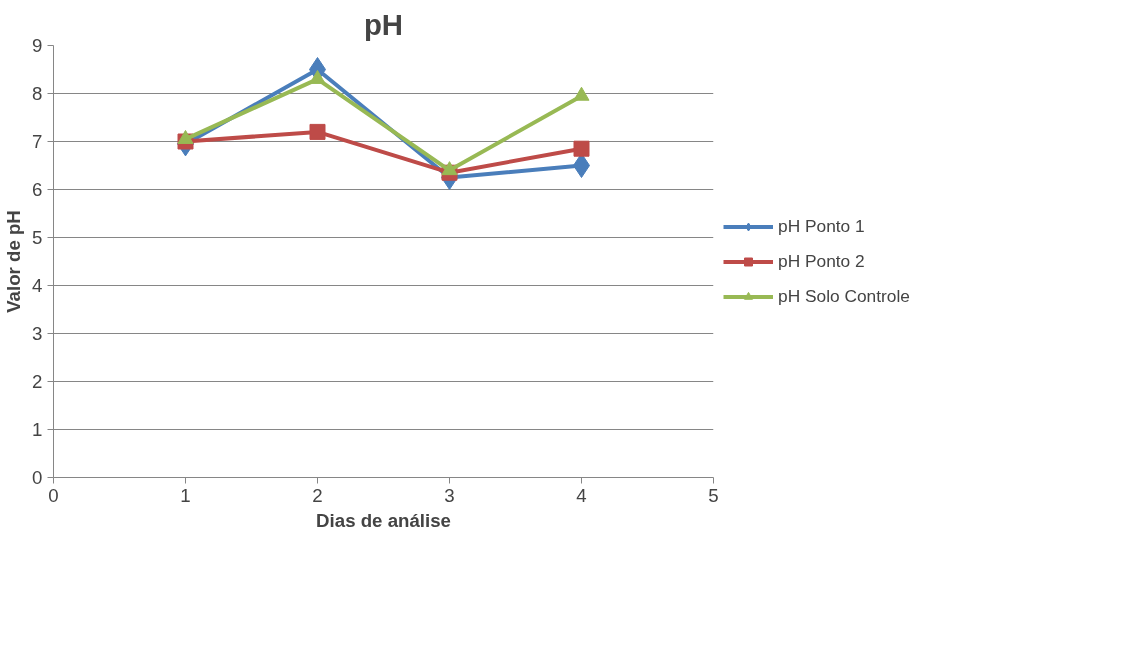 The width and height of the screenshot is (1143, 670). What do you see at coordinates (821, 226) in the screenshot?
I see `legend-label: pH Ponto 1` at bounding box center [821, 226].